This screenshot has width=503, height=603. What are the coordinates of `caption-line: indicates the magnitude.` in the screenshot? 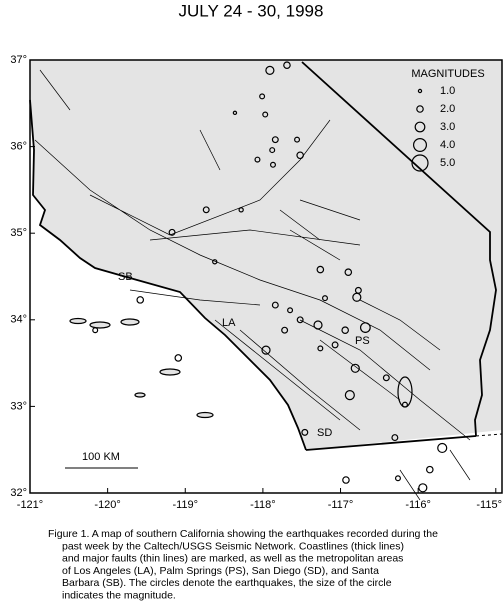 It's located at (119, 596).